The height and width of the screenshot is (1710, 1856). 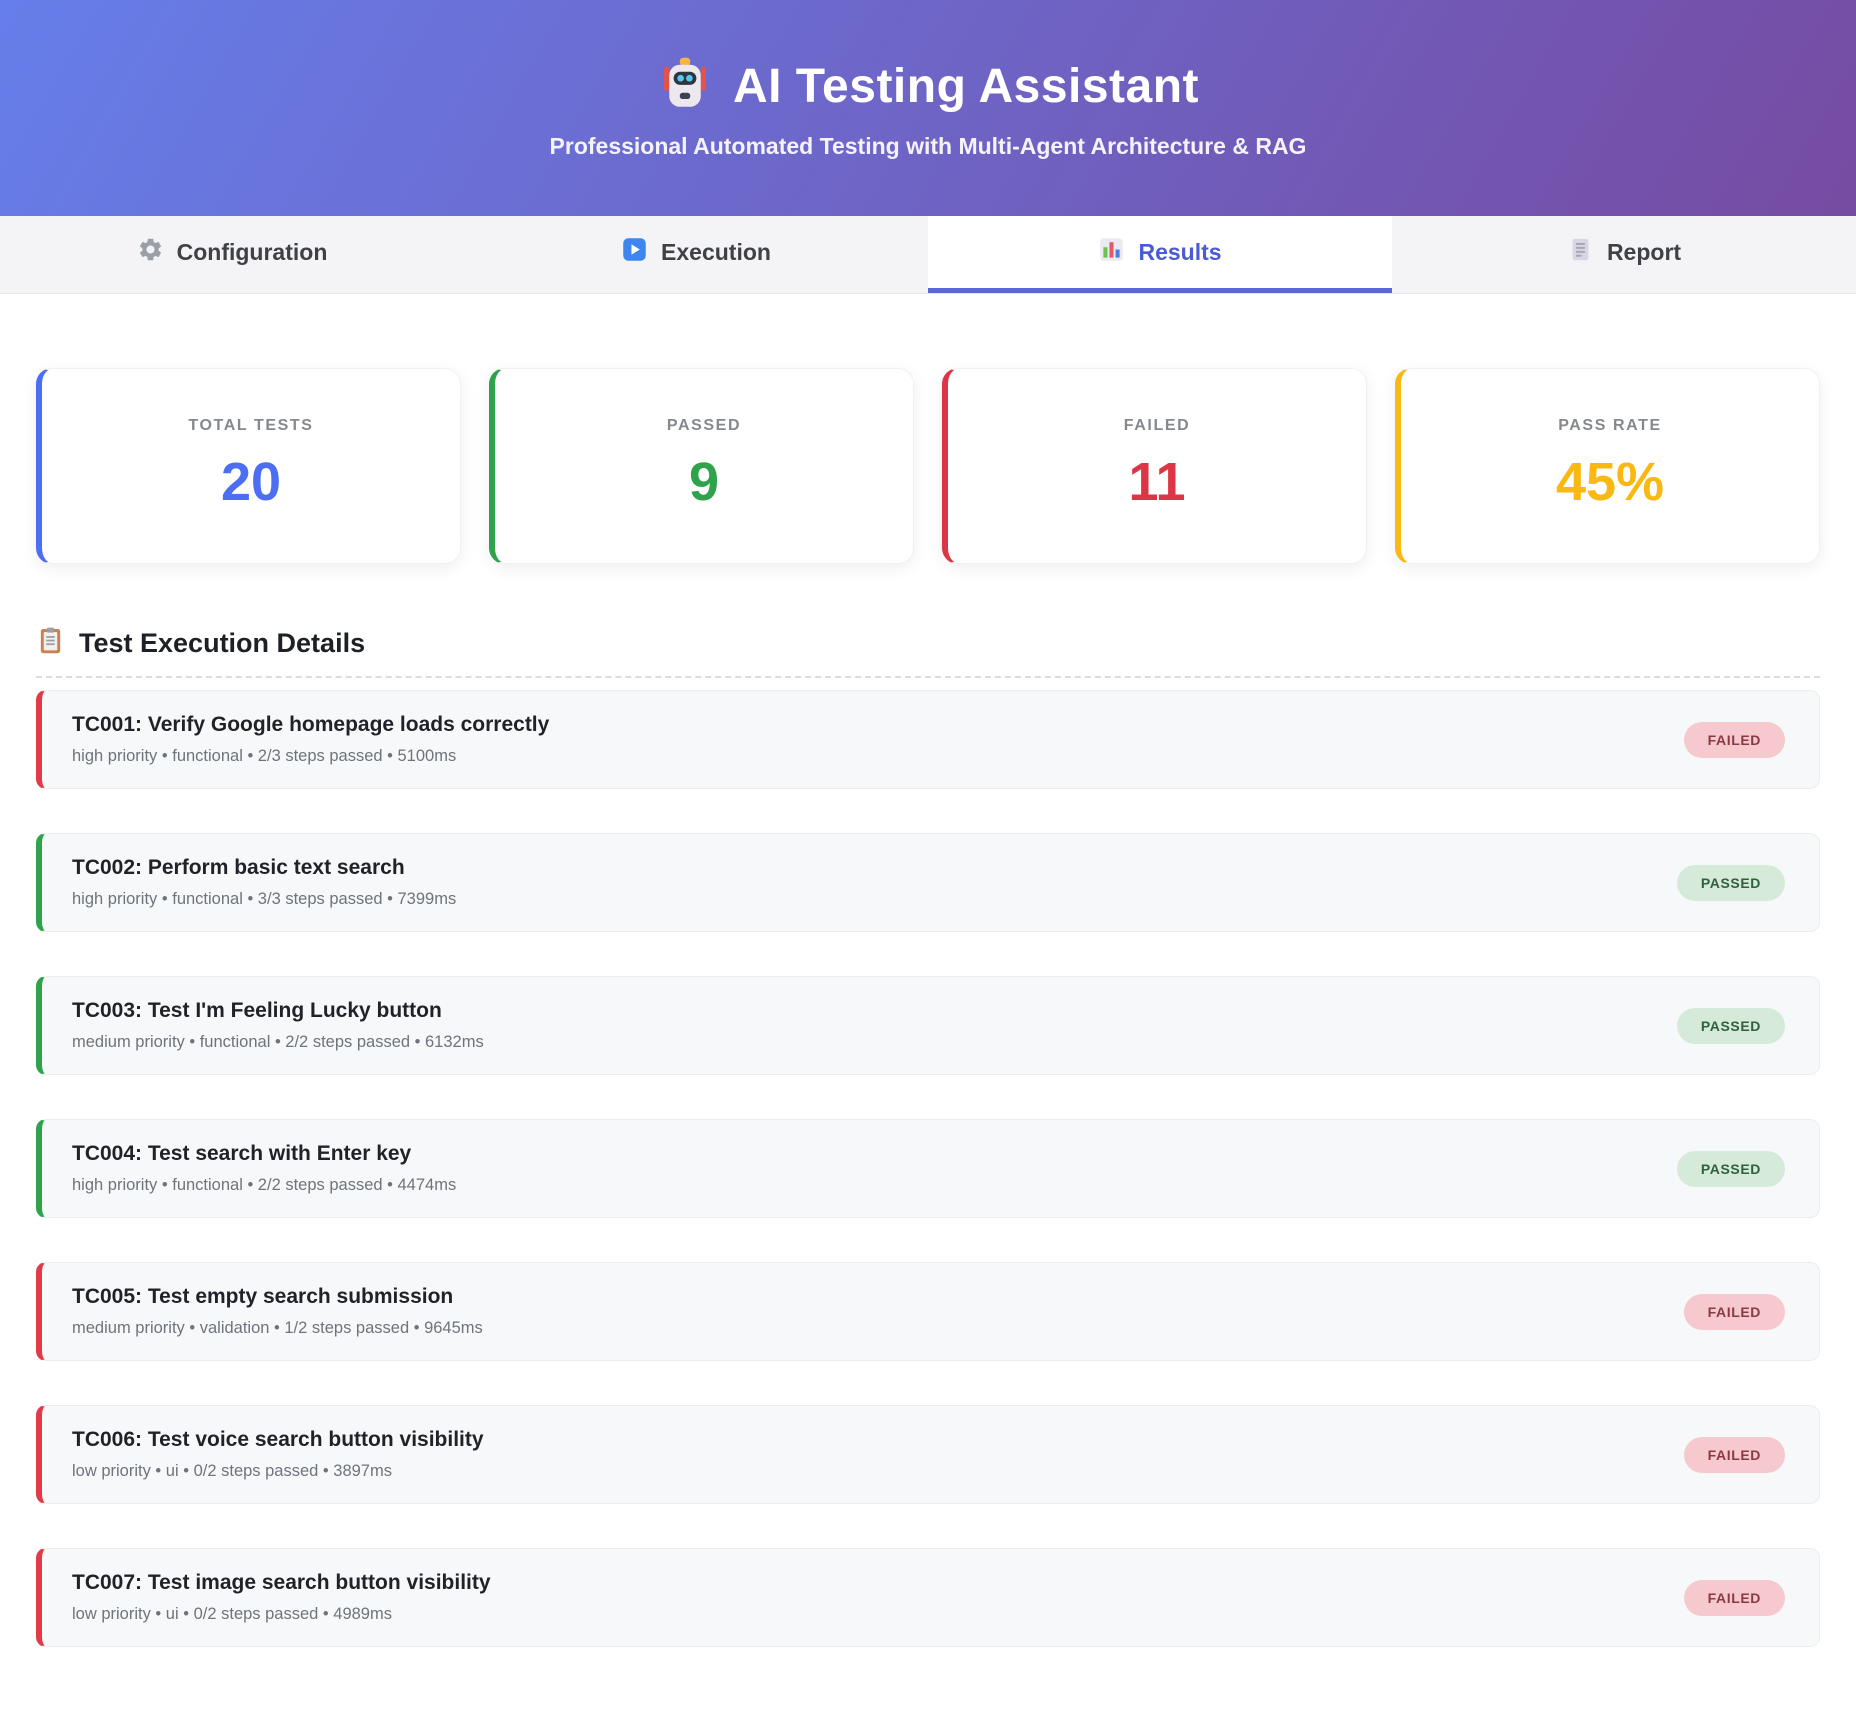 What do you see at coordinates (263, 1296) in the screenshot?
I see `test-title: TC005: Test empty search submission` at bounding box center [263, 1296].